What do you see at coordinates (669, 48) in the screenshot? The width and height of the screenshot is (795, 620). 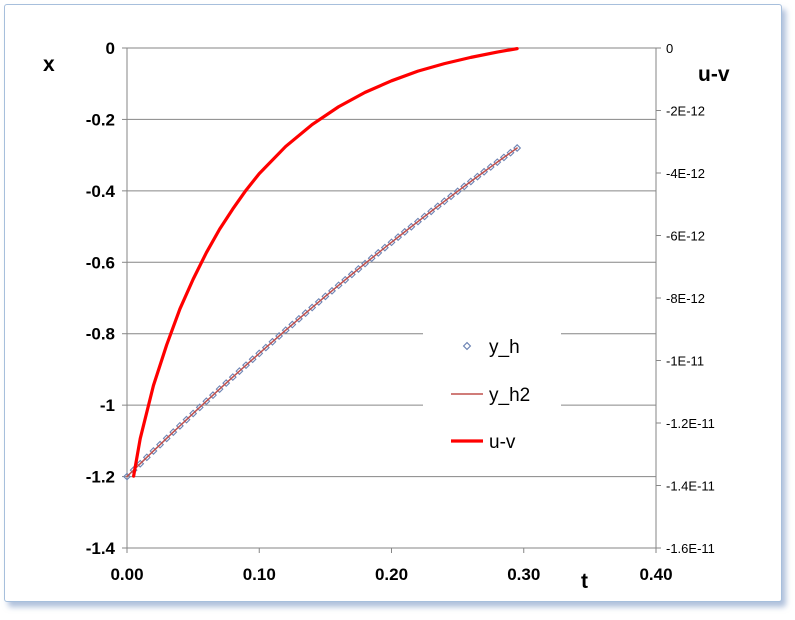 I see `y-right-tick-label: 0` at bounding box center [669, 48].